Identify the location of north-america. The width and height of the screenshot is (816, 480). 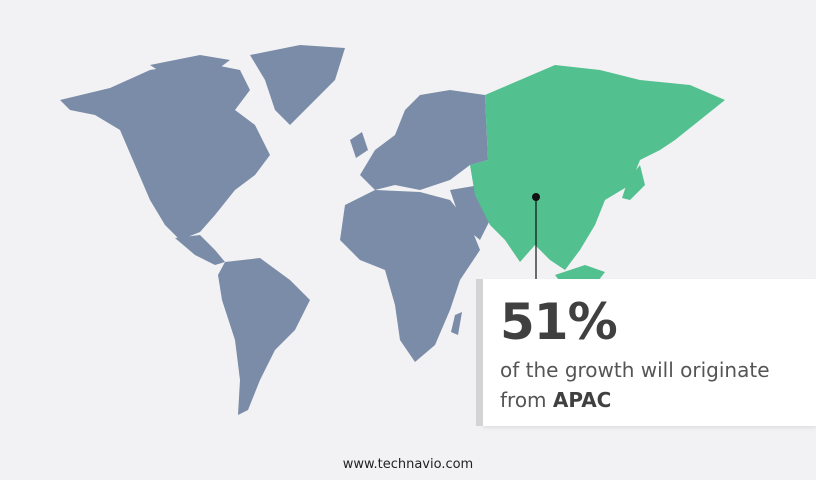
(165, 151).